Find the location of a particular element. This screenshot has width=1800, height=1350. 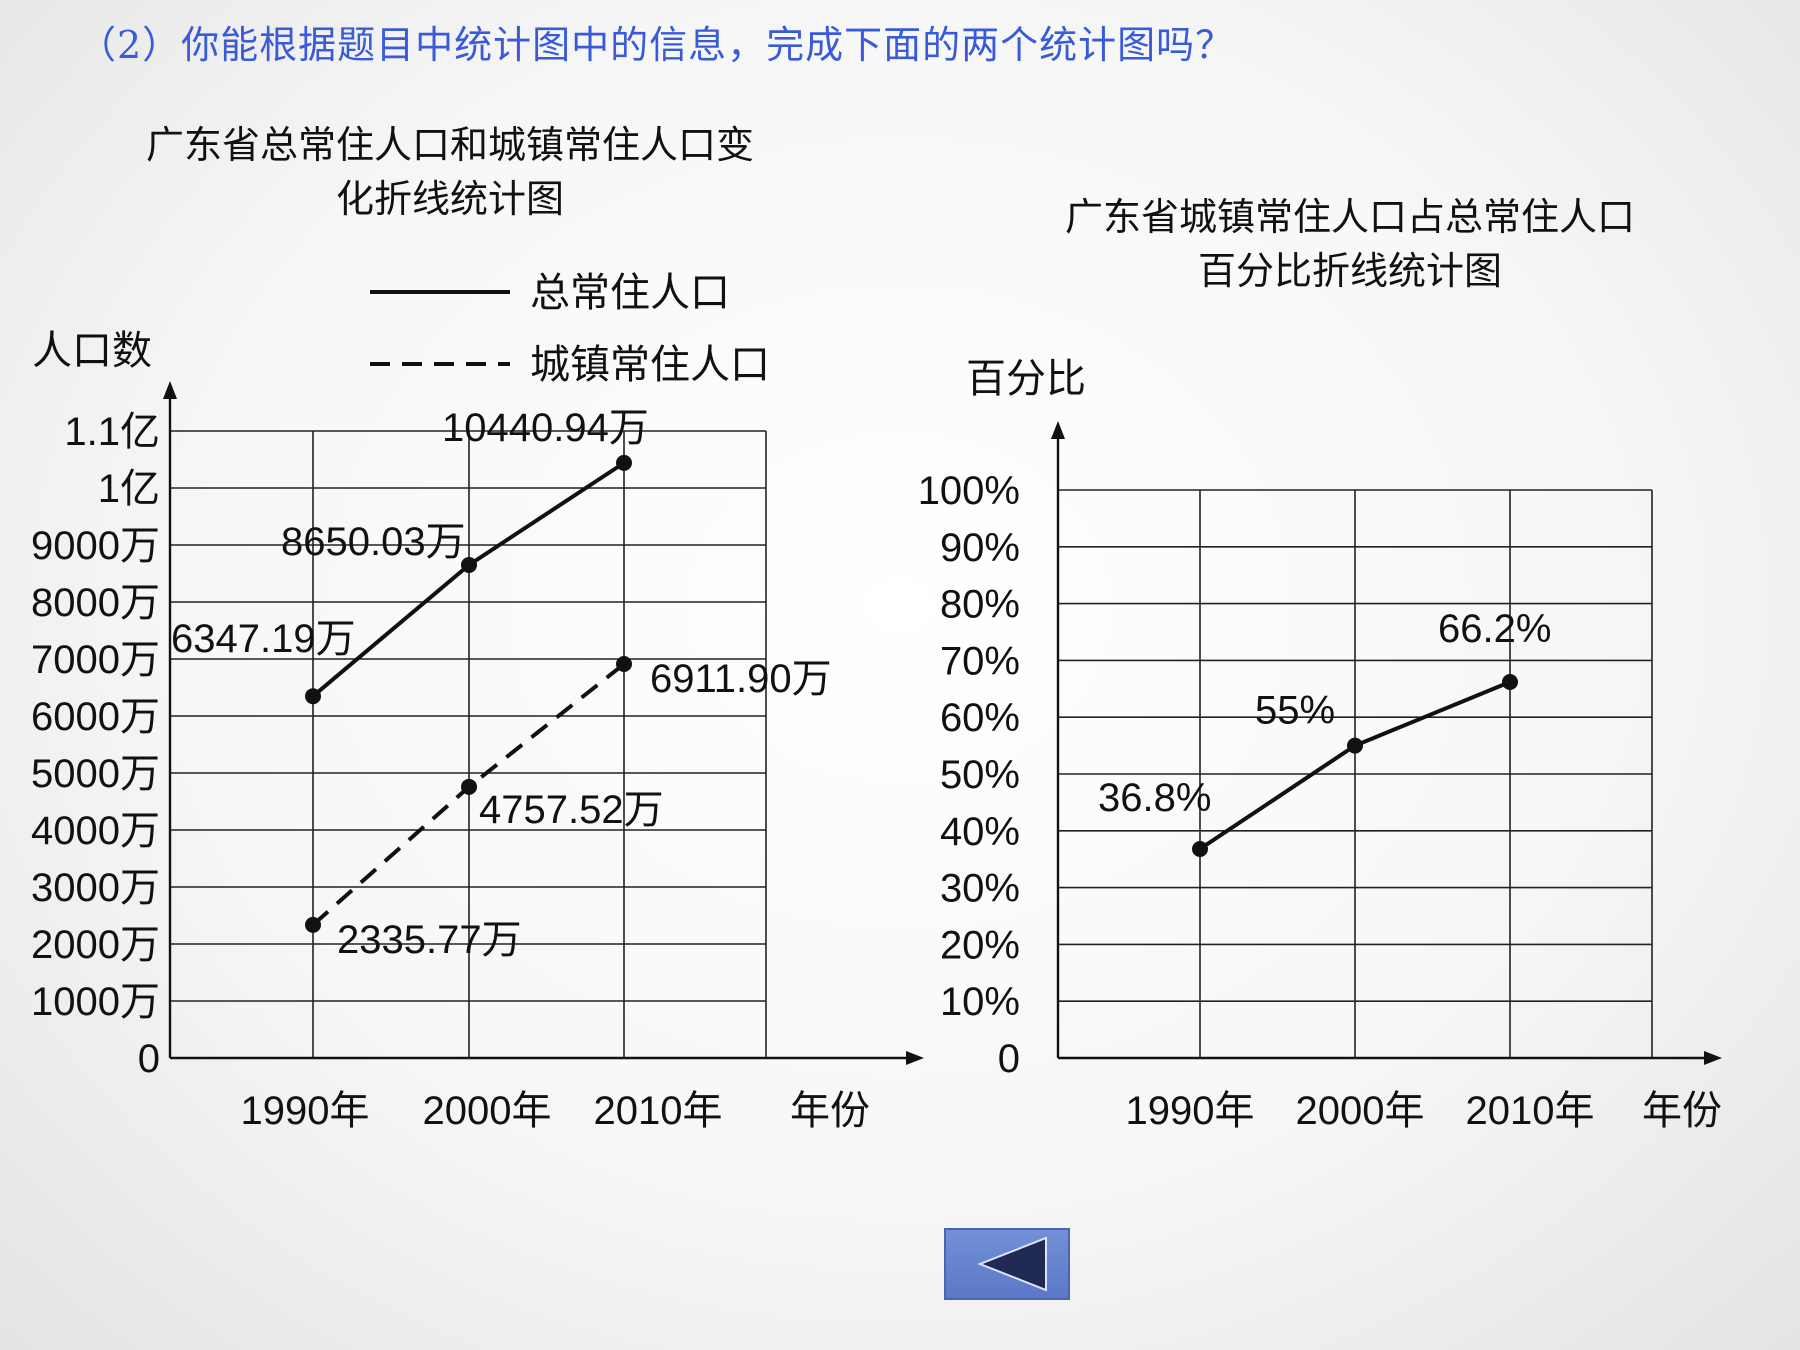

chart1-y-tick-label: 7000万 is located at coordinates (95, 660).